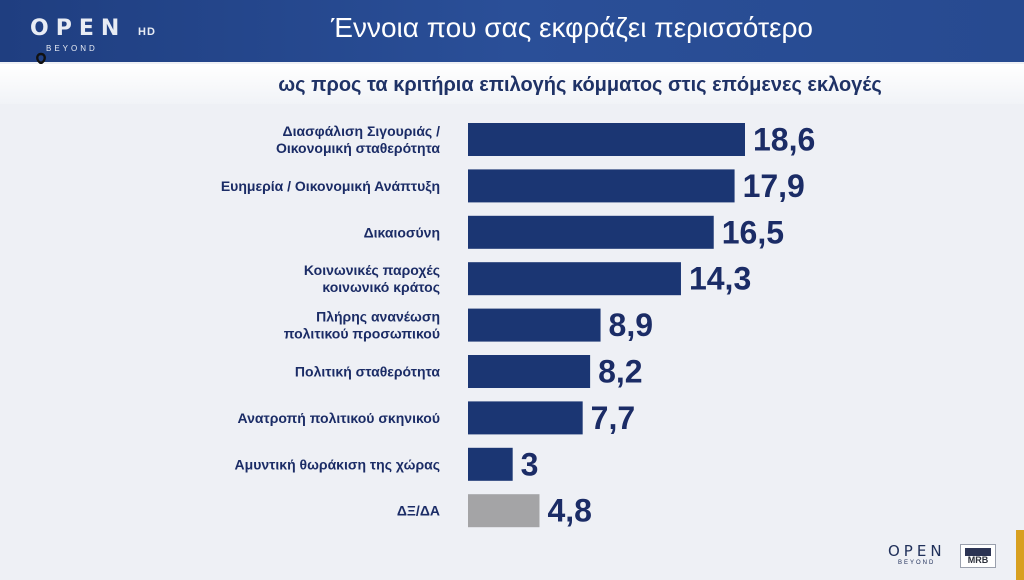 The width and height of the screenshot is (1024, 580). What do you see at coordinates (372, 270) in the screenshot?
I see `category-label-3-line-0: Κοινωνικές παροχές` at bounding box center [372, 270].